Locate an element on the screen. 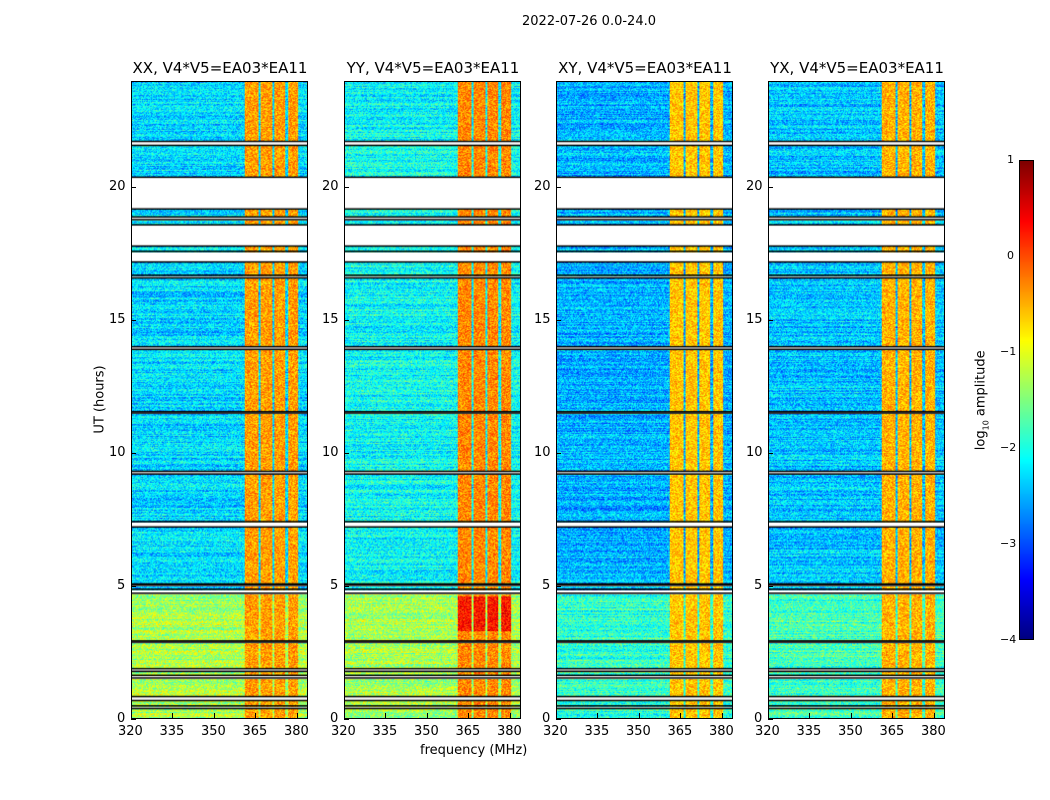 The height and width of the screenshot is (800, 1050). panel-yy is located at coordinates (432, 400).